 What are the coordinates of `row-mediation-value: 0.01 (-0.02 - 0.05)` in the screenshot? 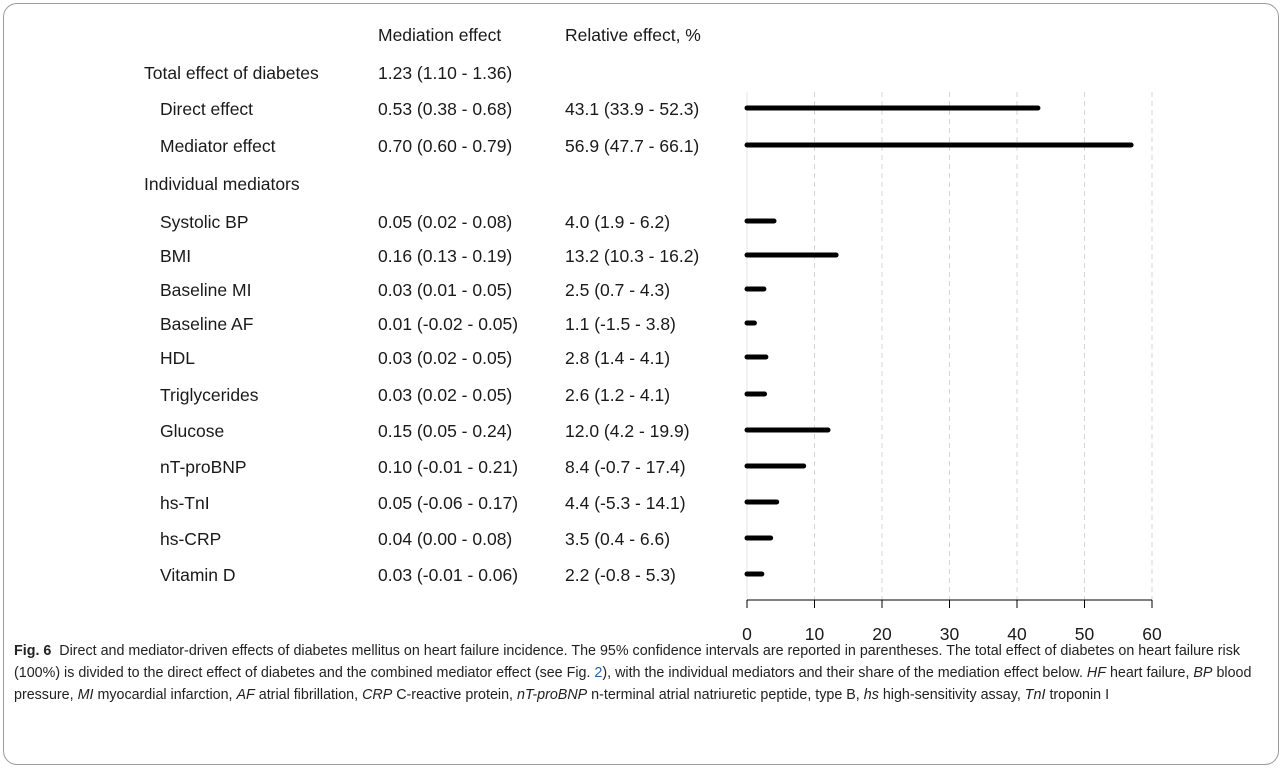 It's located at (448, 324).